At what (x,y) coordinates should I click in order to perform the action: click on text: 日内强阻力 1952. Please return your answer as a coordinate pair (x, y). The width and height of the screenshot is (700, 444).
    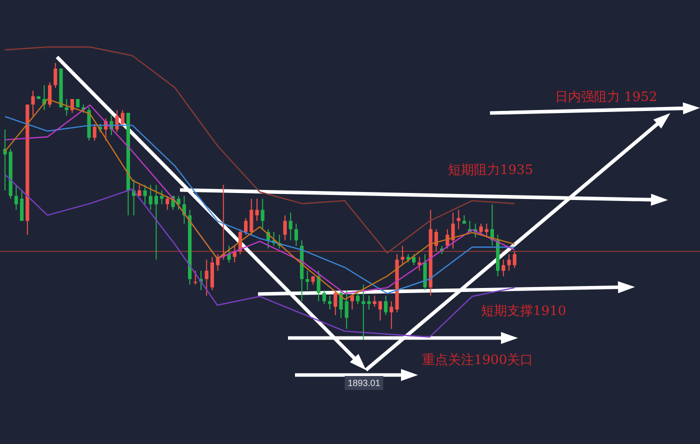
    Looking at the image, I should click on (606, 97).